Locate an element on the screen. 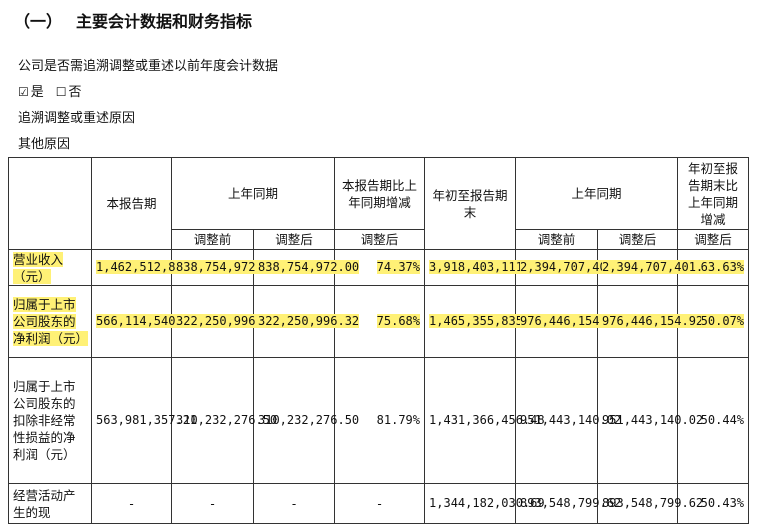  cell-prior-before: 310,232,276.50 is located at coordinates (224, 420).